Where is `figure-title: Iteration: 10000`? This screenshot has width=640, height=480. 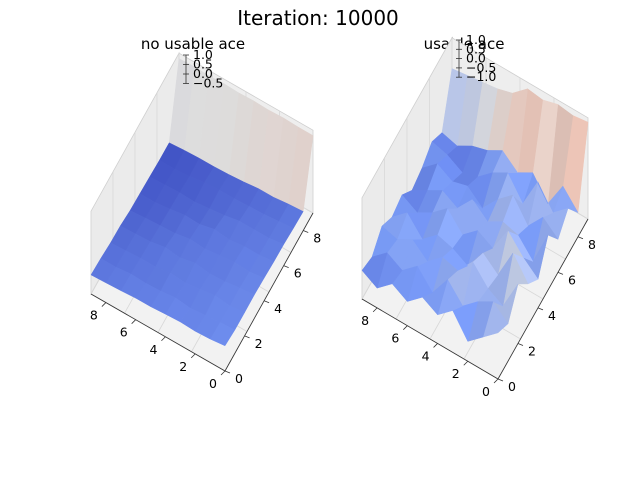 figure-title: Iteration: 10000 is located at coordinates (318, 18).